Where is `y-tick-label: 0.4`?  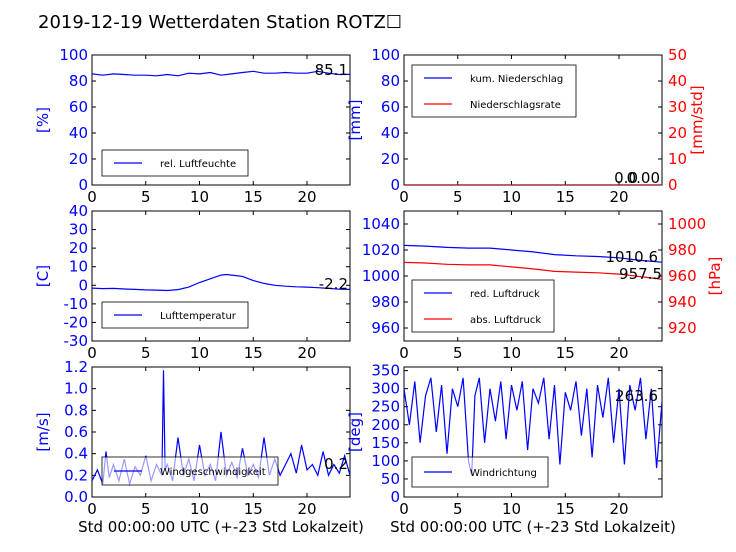
y-tick-label: 0.4 is located at coordinates (76, 454).